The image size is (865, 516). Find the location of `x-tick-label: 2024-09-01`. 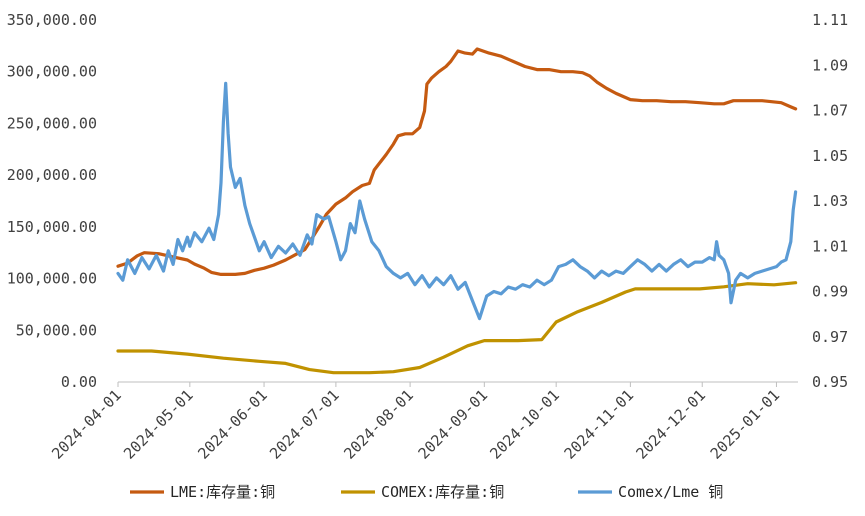

x-tick-label: 2024-09-01 is located at coordinates (453, 424).